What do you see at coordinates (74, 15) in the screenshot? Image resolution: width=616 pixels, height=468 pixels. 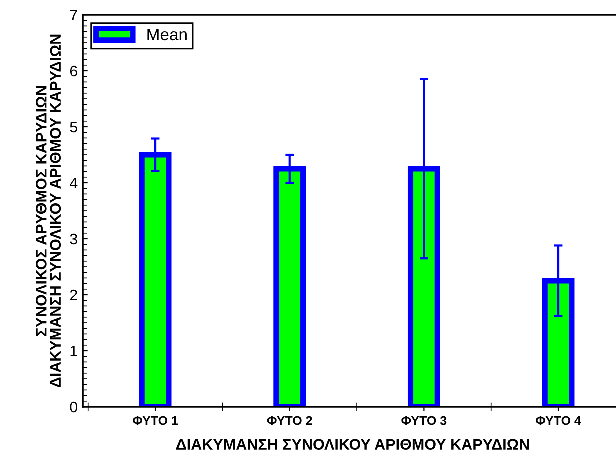 I see `y-tick-label: 7` at bounding box center [74, 15].